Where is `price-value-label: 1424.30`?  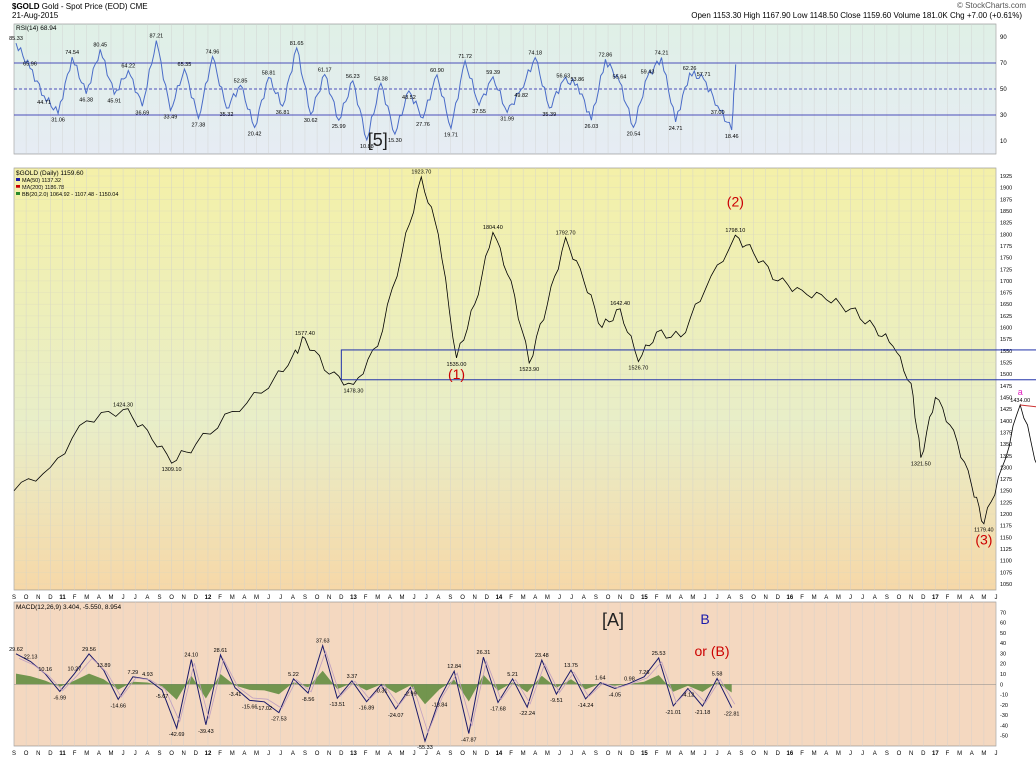 price-value-label: 1424.30 is located at coordinates (123, 405).